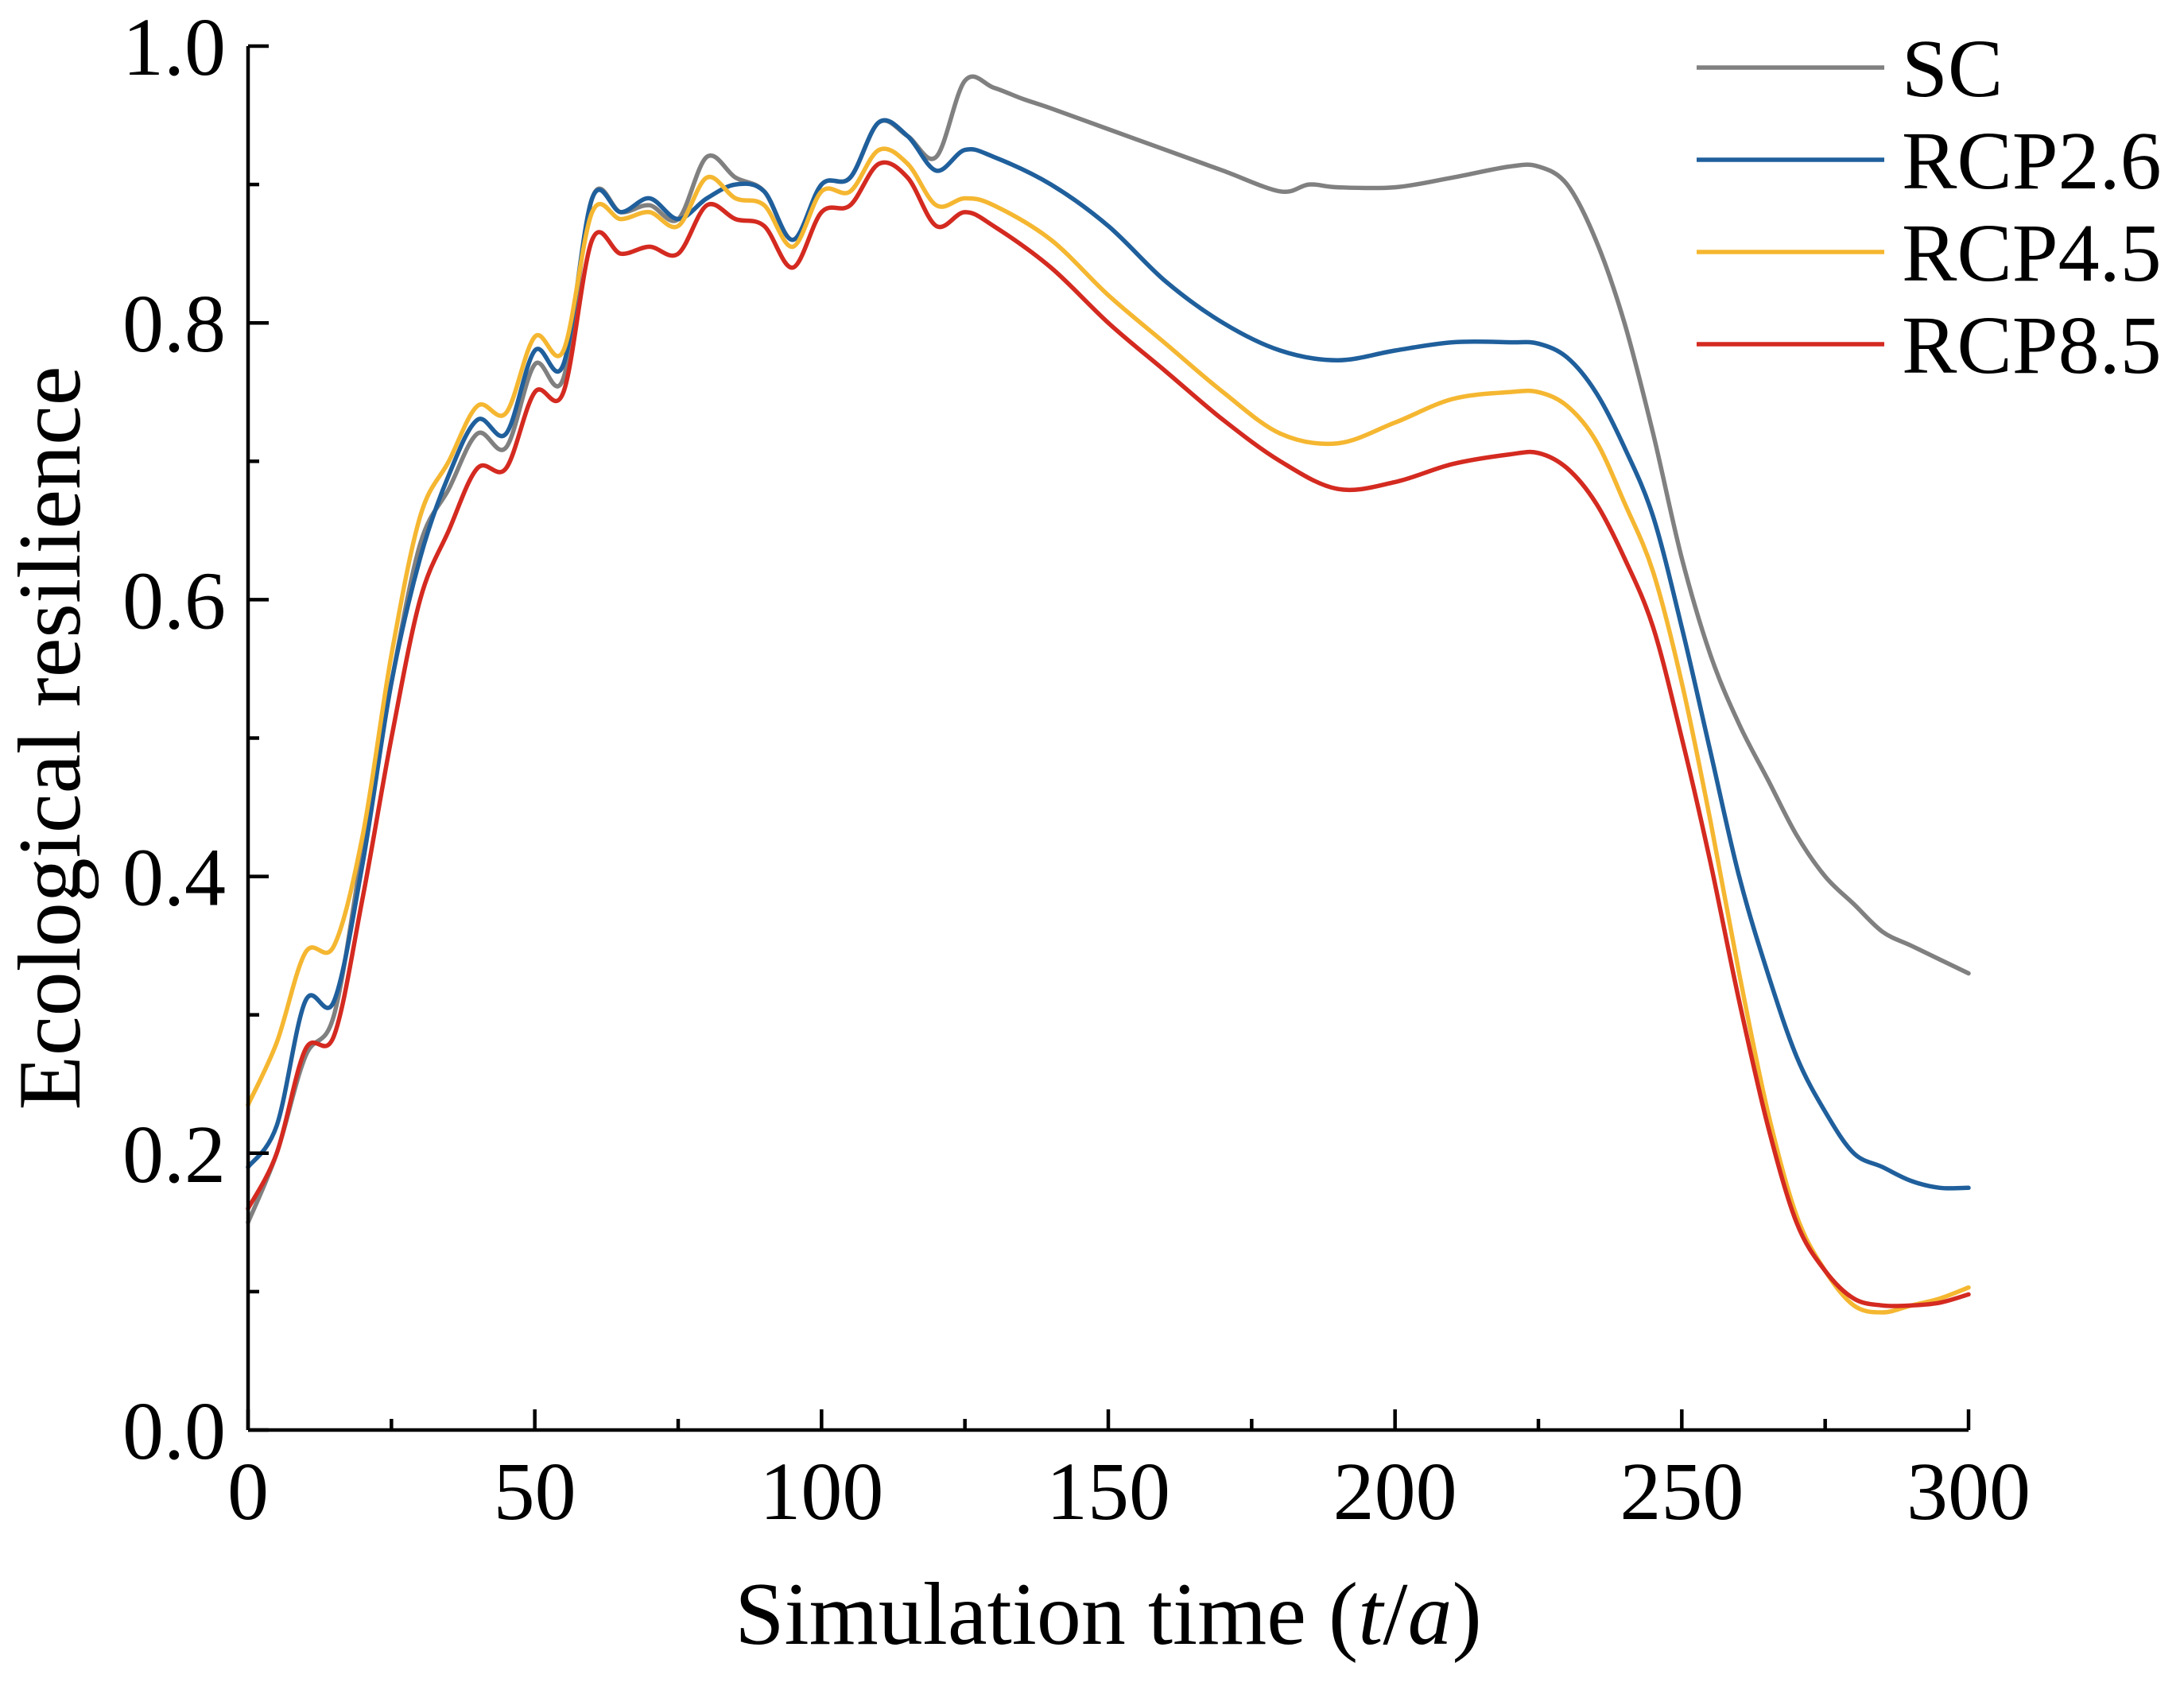  Describe the element at coordinates (1108, 1491) in the screenshot. I see `x-tick-label: 150` at that location.